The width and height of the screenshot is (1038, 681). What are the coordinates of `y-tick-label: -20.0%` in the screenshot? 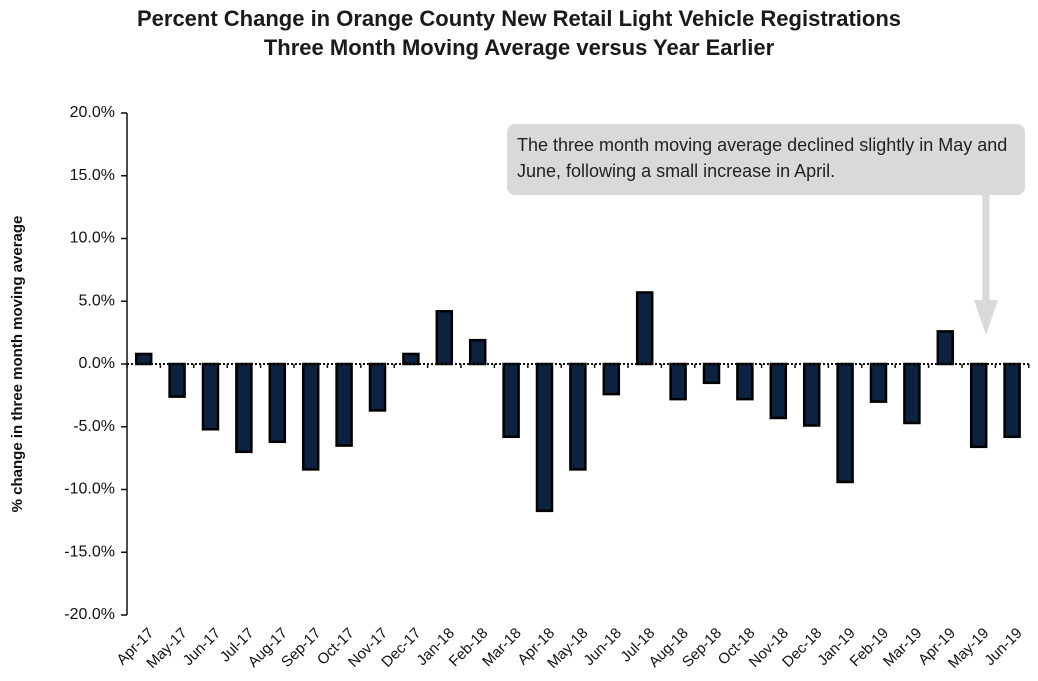 It's located at (89, 614).